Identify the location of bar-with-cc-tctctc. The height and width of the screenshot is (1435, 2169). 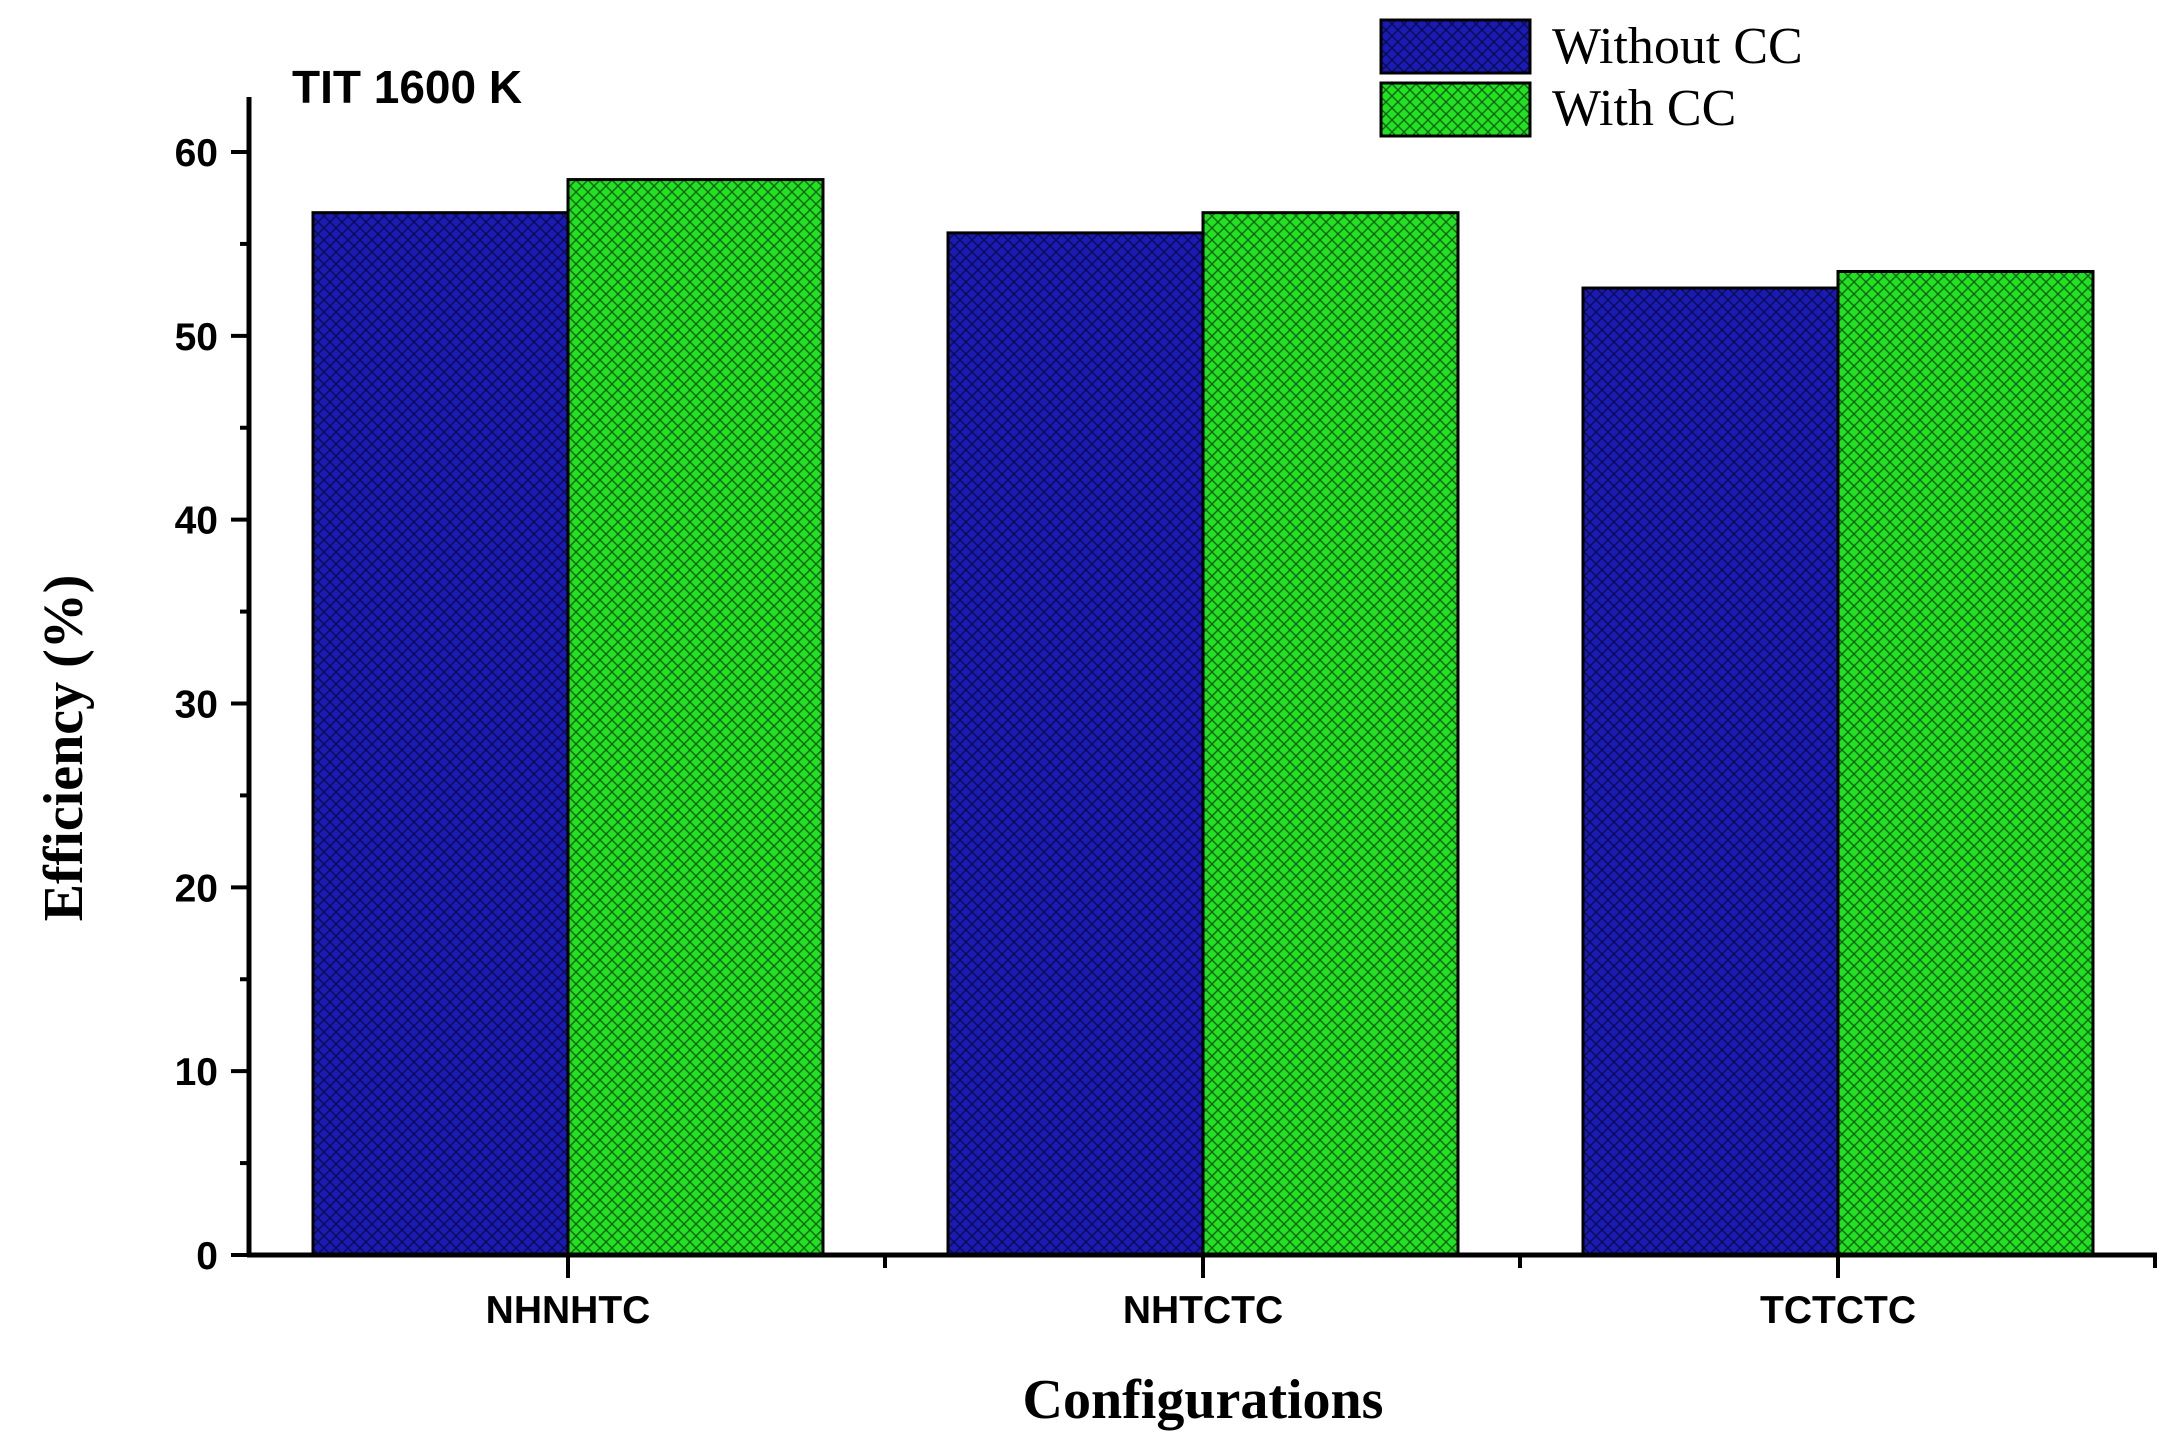
(1965, 763).